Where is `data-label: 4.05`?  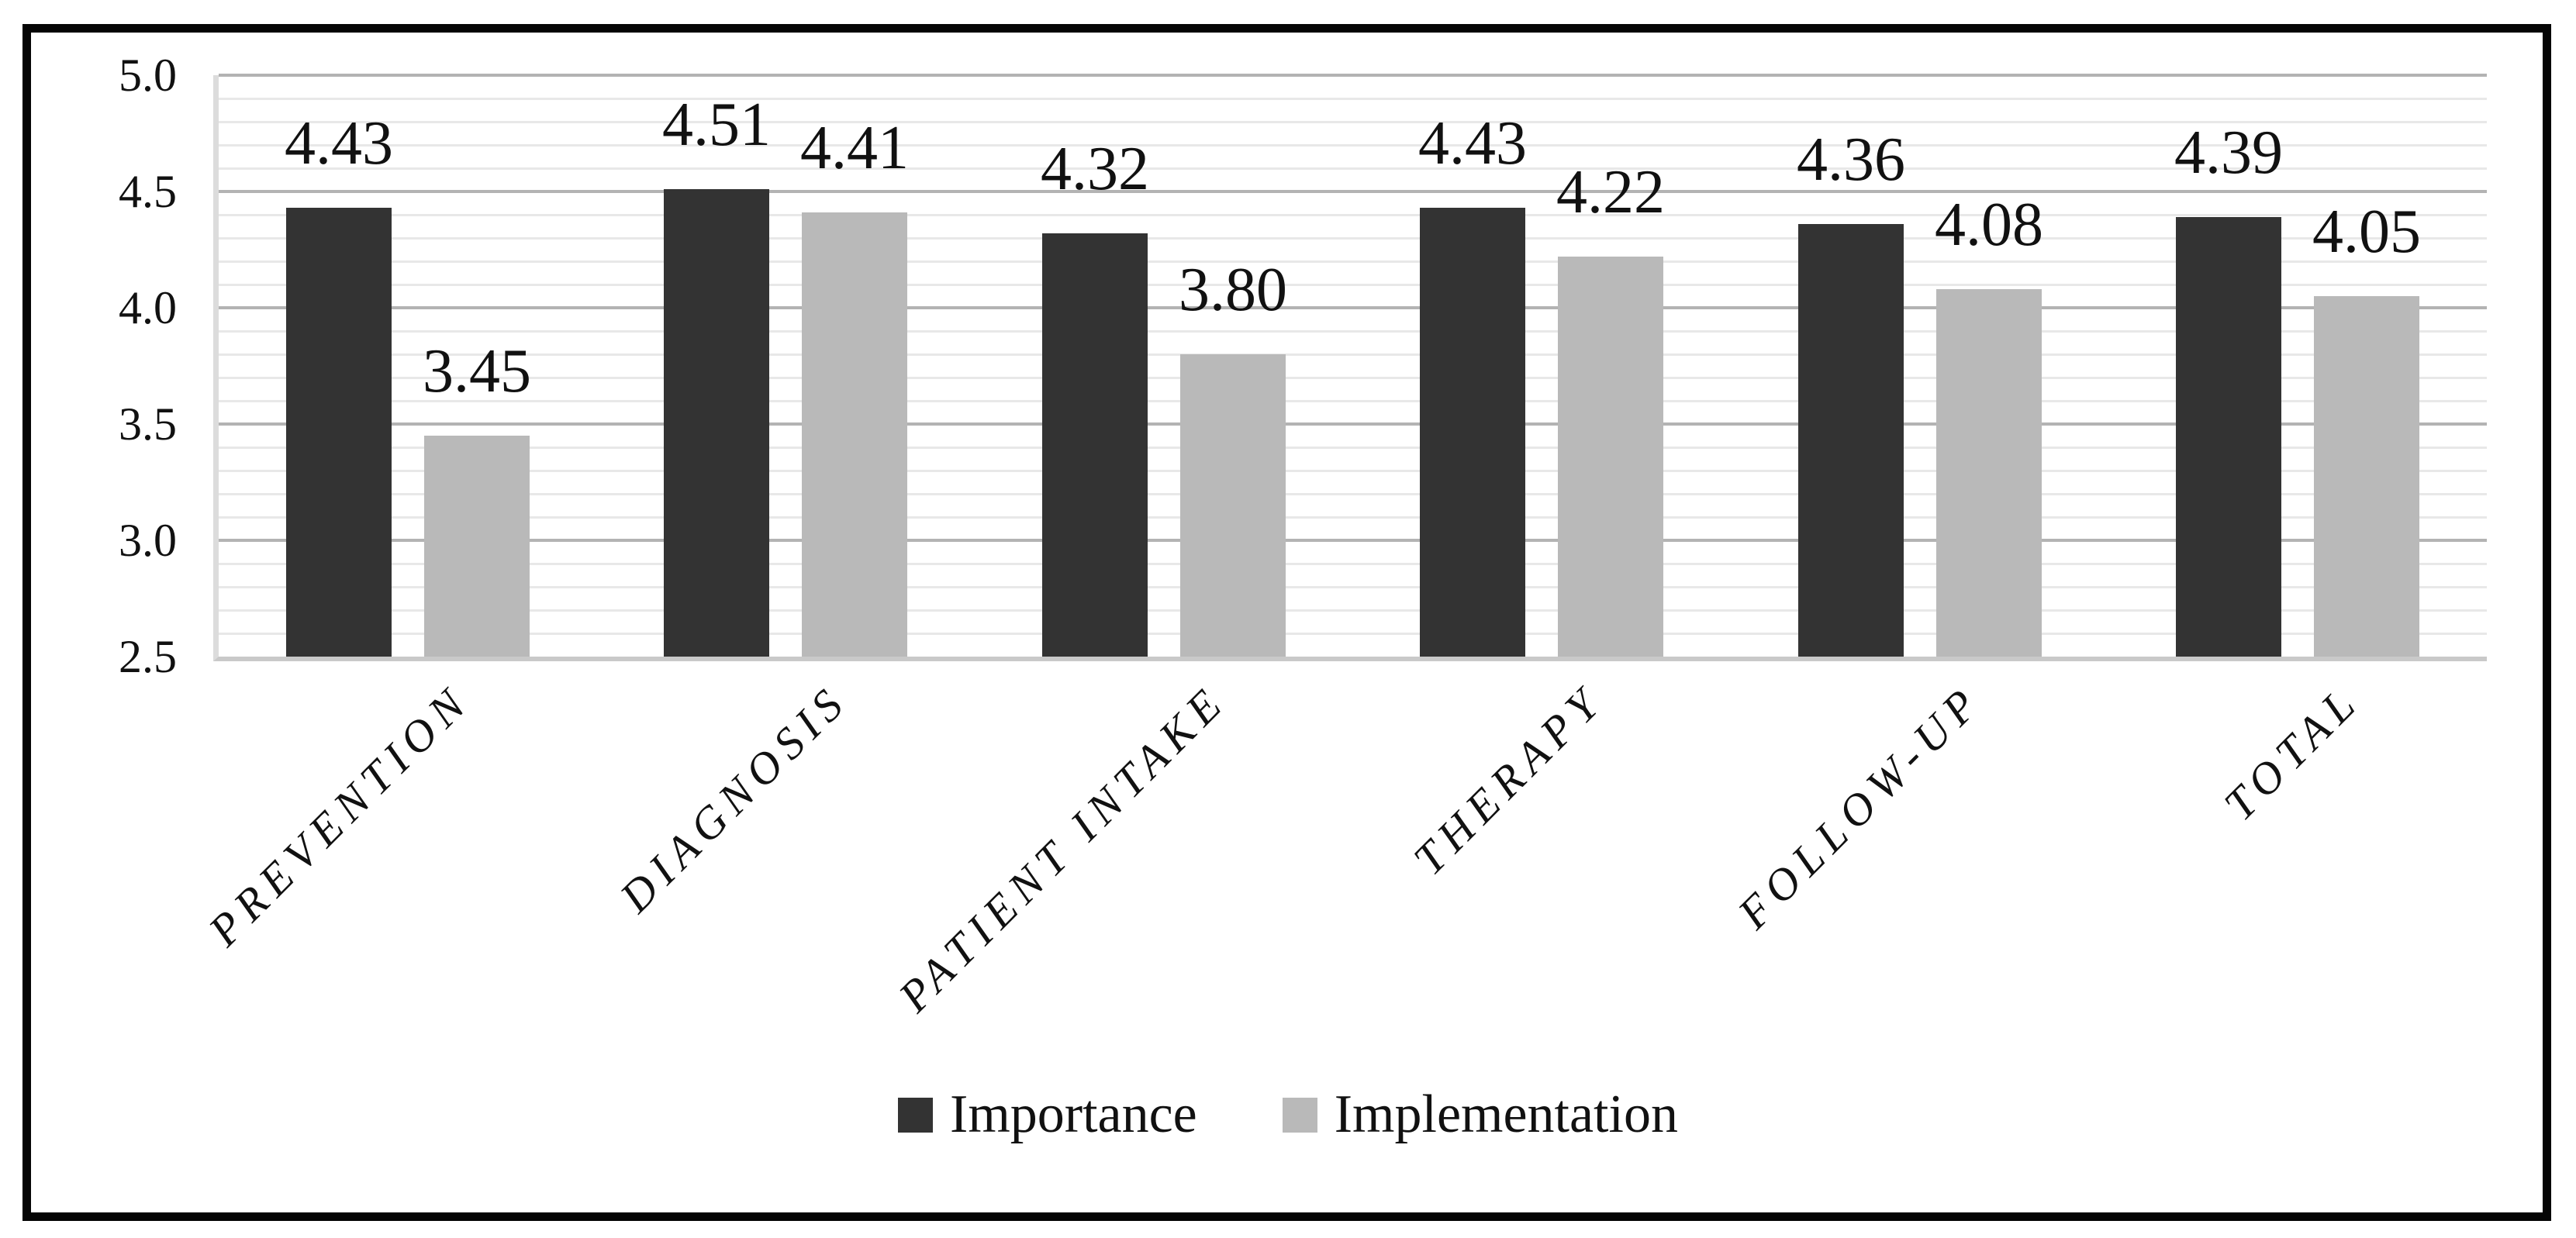
data-label: 4.05 is located at coordinates (2367, 232).